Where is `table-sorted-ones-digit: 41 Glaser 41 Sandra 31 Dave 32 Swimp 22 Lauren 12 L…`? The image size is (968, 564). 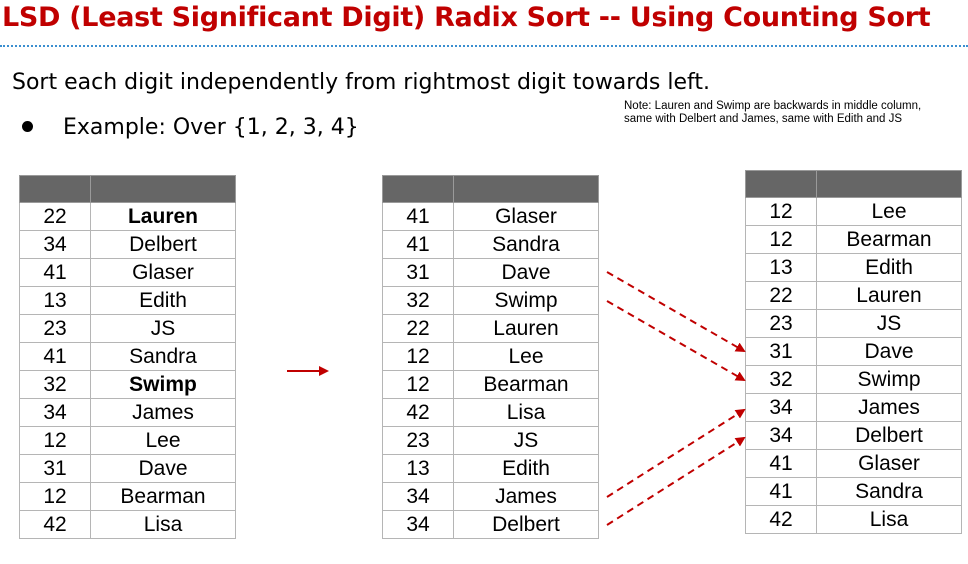
table-sorted-ones-digit: 41 Glaser 41 Sandra 31 Dave 32 Swimp 22 Lauren 12 L… is located at coordinates (490, 357).